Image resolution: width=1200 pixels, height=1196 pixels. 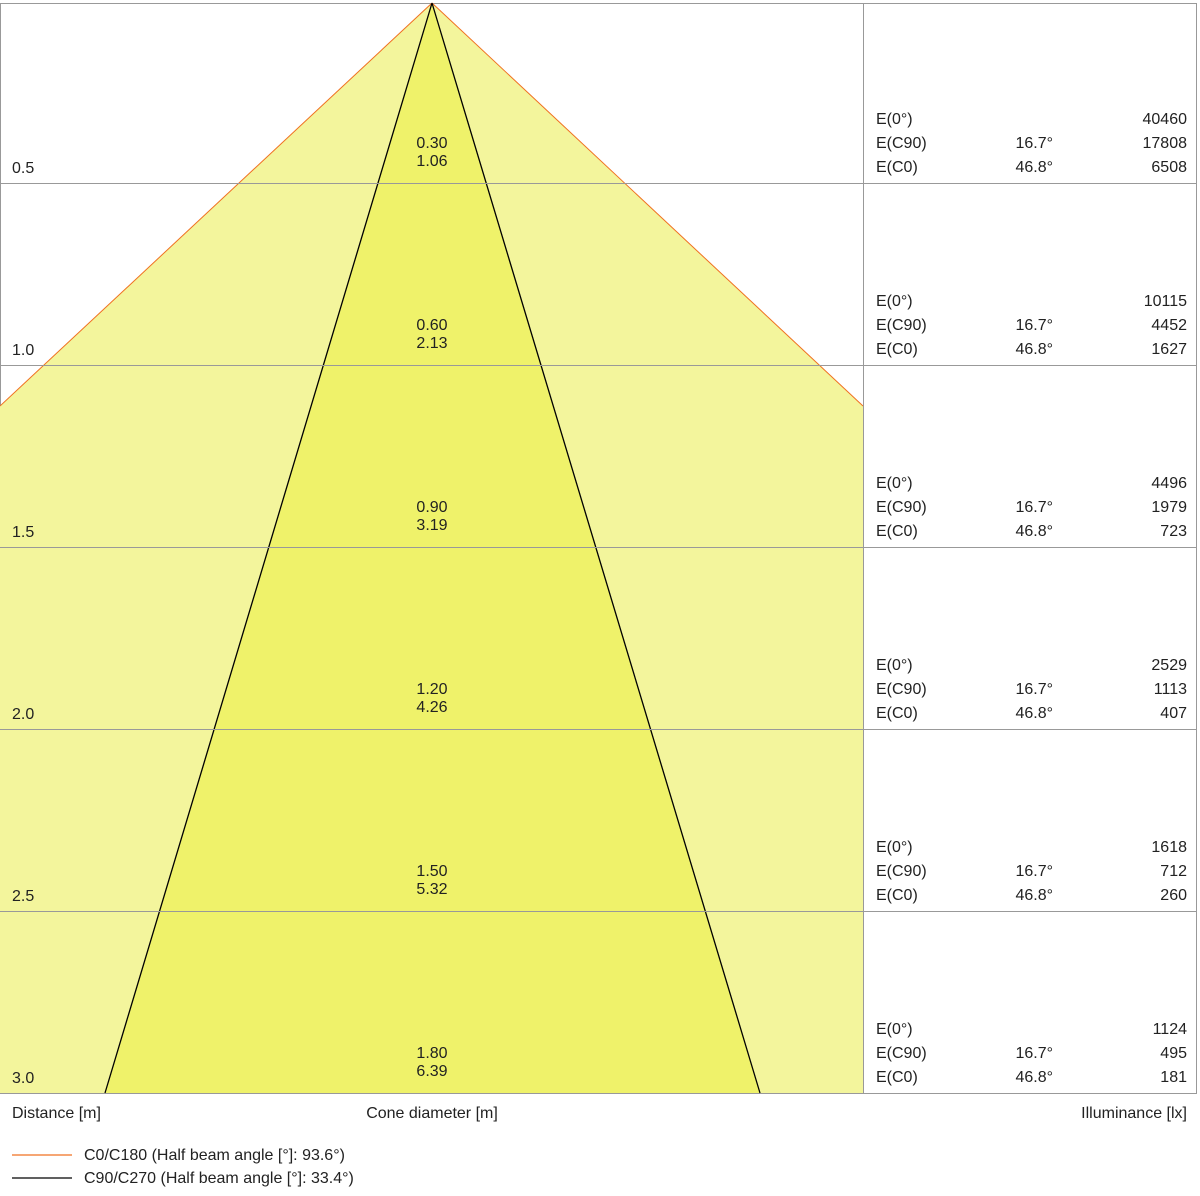 What do you see at coordinates (1173, 1053) in the screenshot?
I see `e-value: 495` at bounding box center [1173, 1053].